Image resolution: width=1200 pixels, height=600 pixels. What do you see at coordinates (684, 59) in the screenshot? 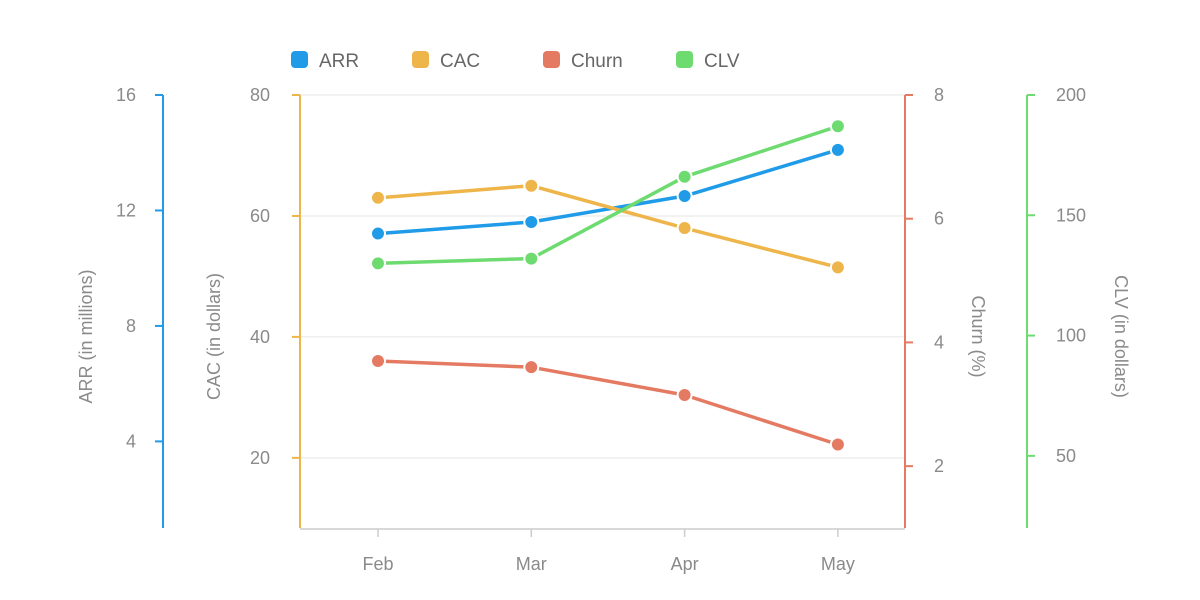
I see `clv-legend-swatch` at bounding box center [684, 59].